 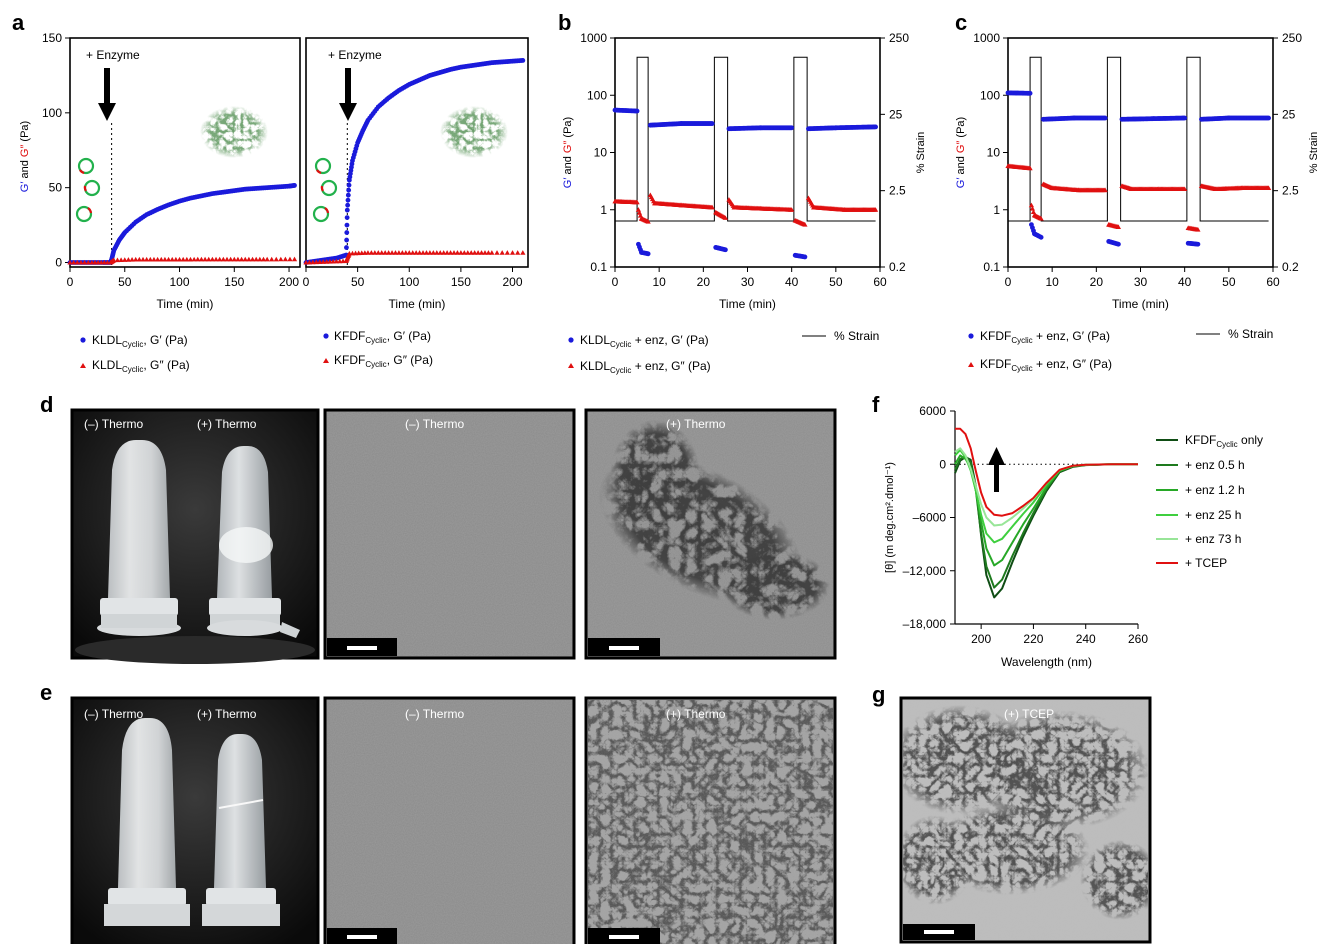 What do you see at coordinates (358, 282) in the screenshot?
I see `x-tick-label: 50` at bounding box center [358, 282].